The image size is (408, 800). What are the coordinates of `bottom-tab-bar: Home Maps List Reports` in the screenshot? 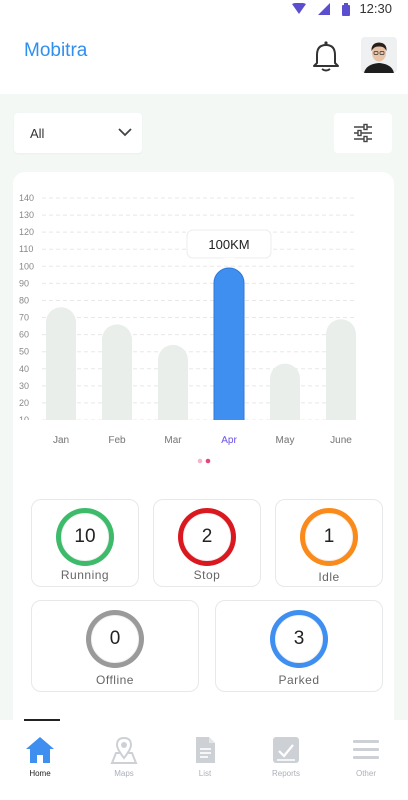 It's located at (204, 759).